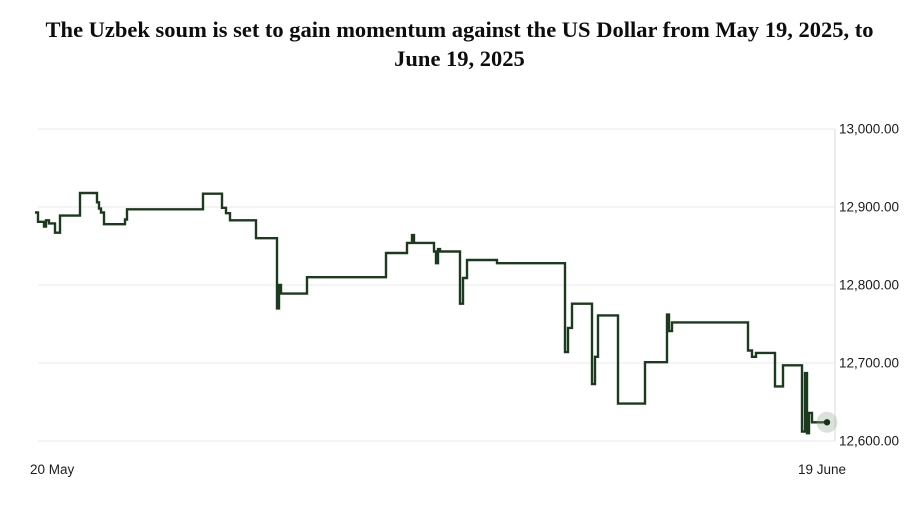 The height and width of the screenshot is (524, 919). I want to click on y-axis-label: 12,700.00, so click(869, 363).